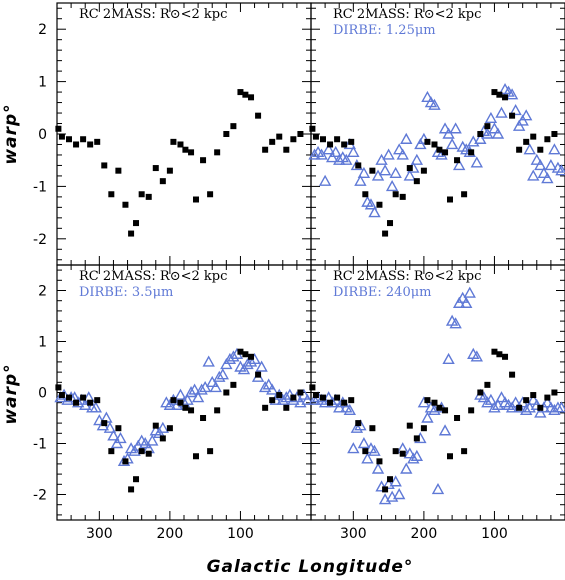  I want to click on y-tick-label: 2, so click(42, 292).